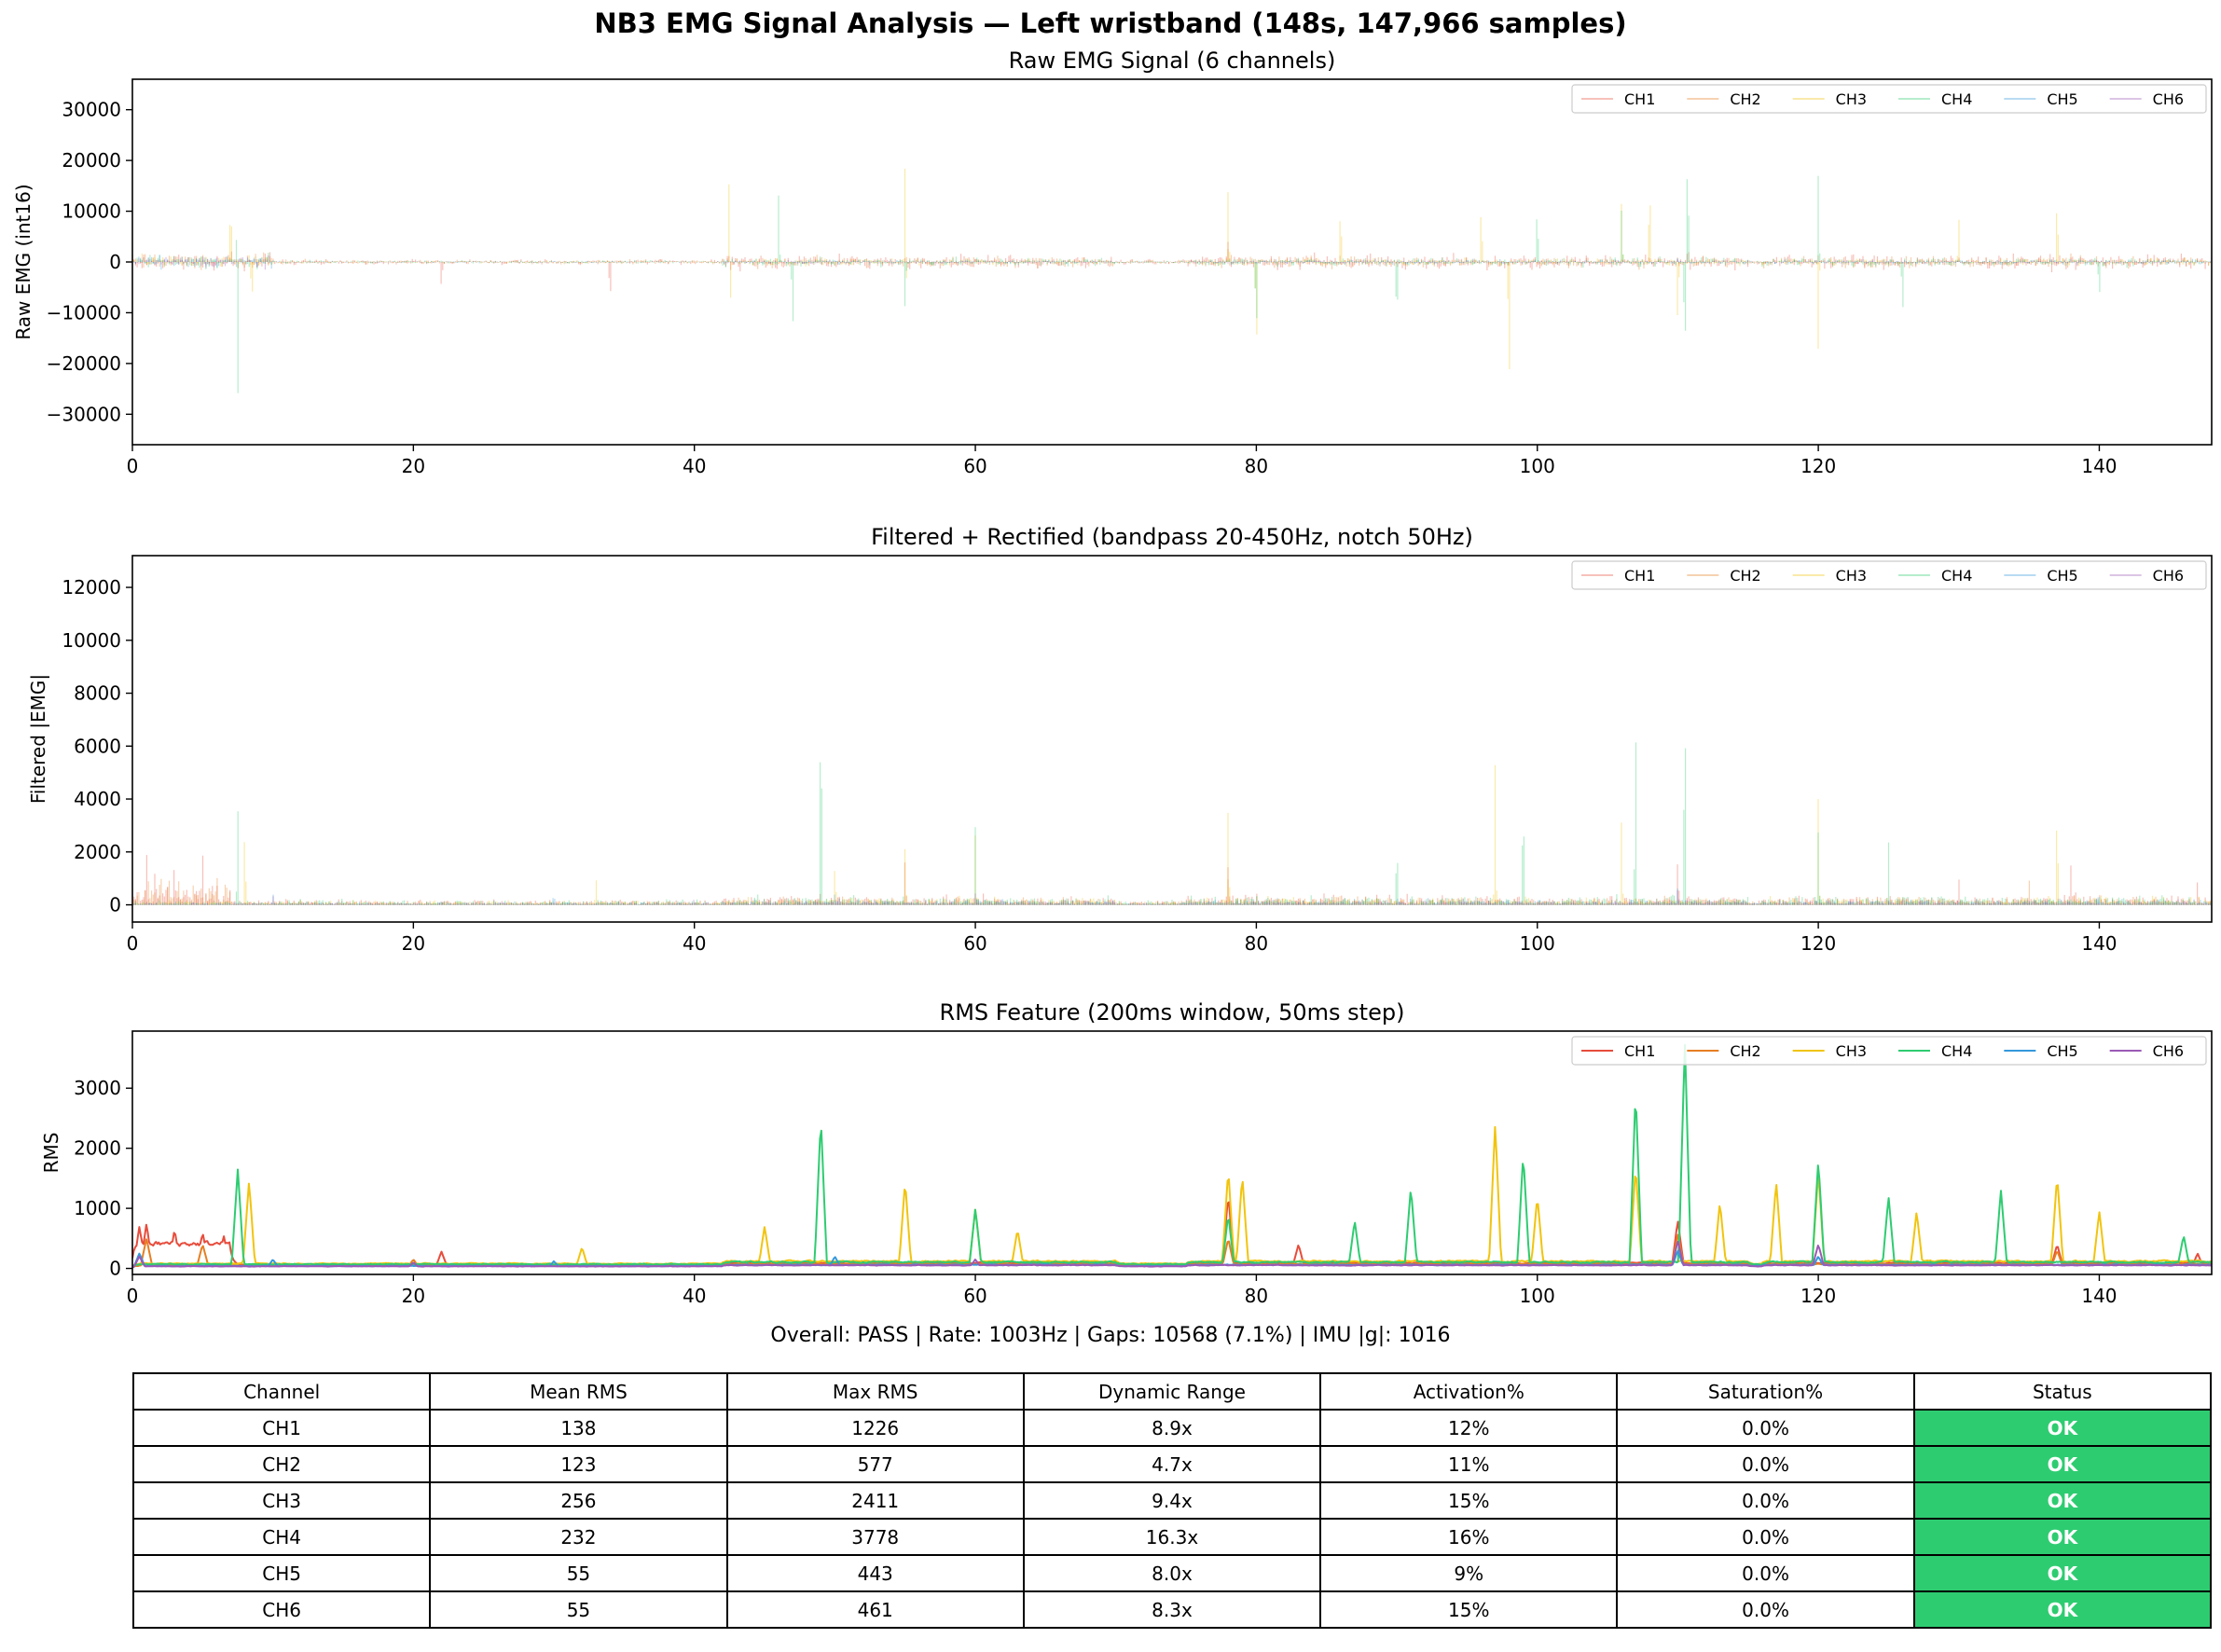 Image resolution: width=2221 pixels, height=1652 pixels. Describe the element at coordinates (1818, 466) in the screenshot. I see `x-tick-label: 120` at that location.